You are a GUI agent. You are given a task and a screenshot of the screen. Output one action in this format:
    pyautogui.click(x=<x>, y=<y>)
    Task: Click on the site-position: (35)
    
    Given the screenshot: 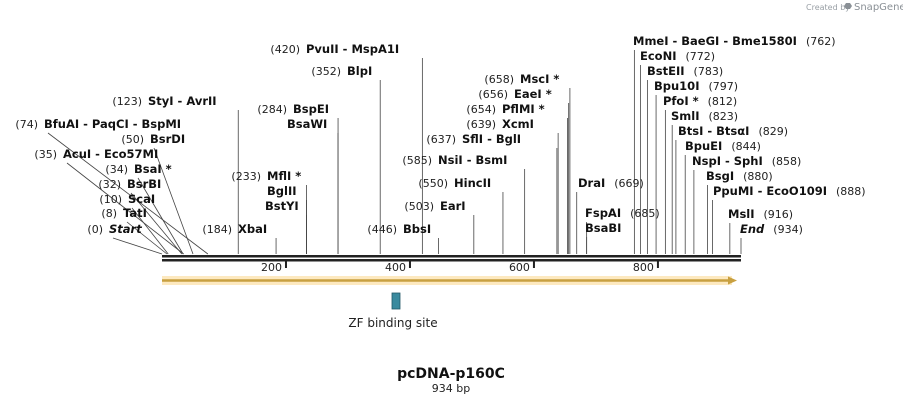 What is the action you would take?
    pyautogui.click(x=45, y=154)
    